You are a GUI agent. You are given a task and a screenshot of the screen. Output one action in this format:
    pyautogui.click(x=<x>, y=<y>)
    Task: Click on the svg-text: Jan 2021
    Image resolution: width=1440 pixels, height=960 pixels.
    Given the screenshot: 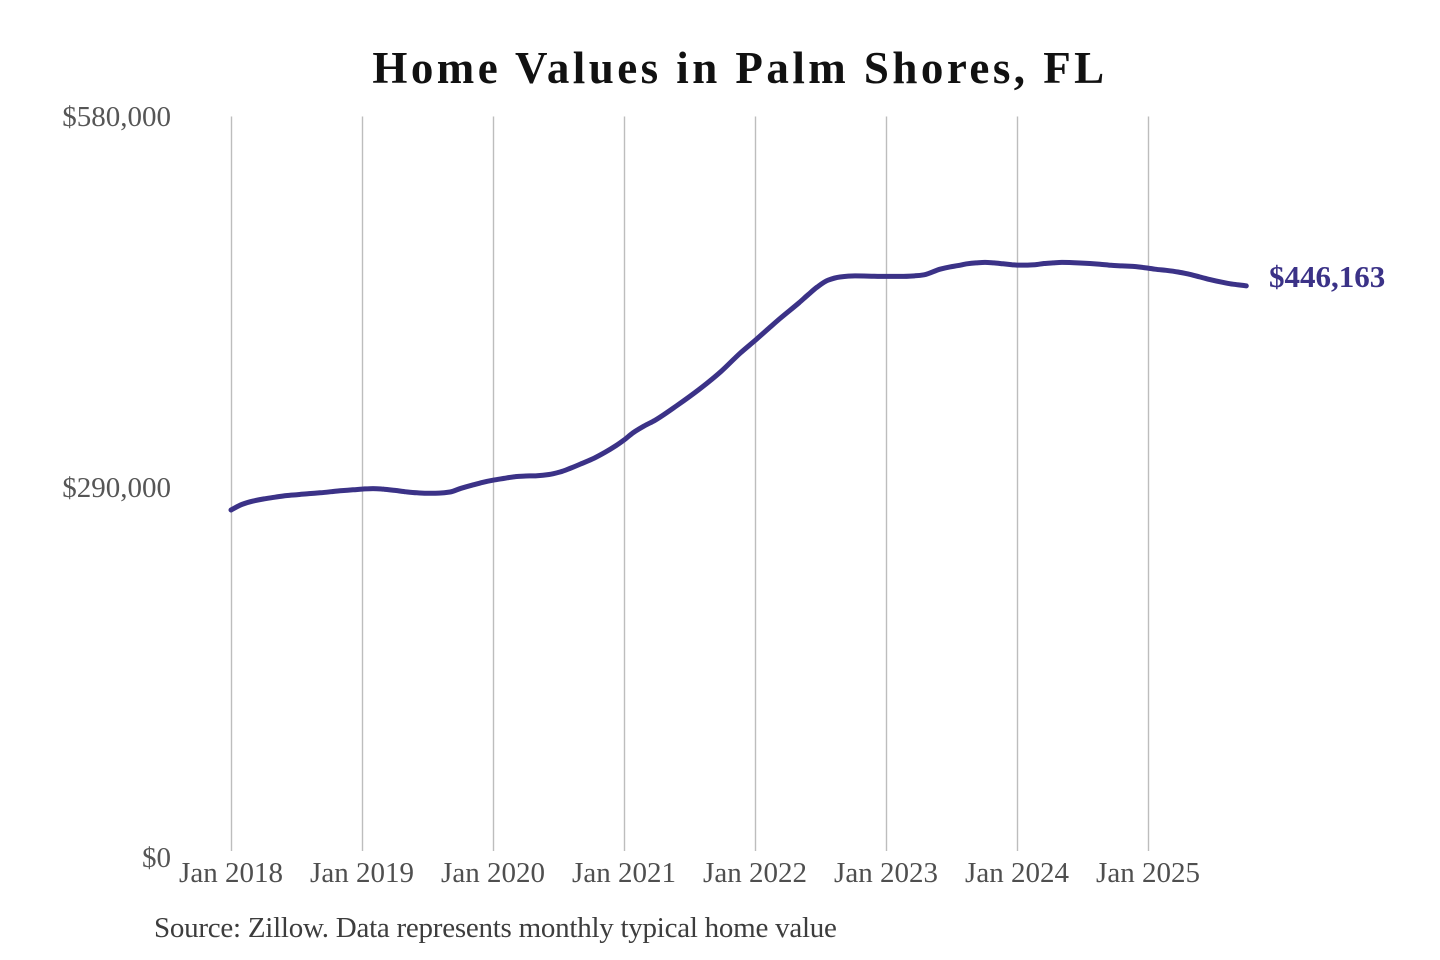 What is the action you would take?
    pyautogui.click(x=624, y=873)
    